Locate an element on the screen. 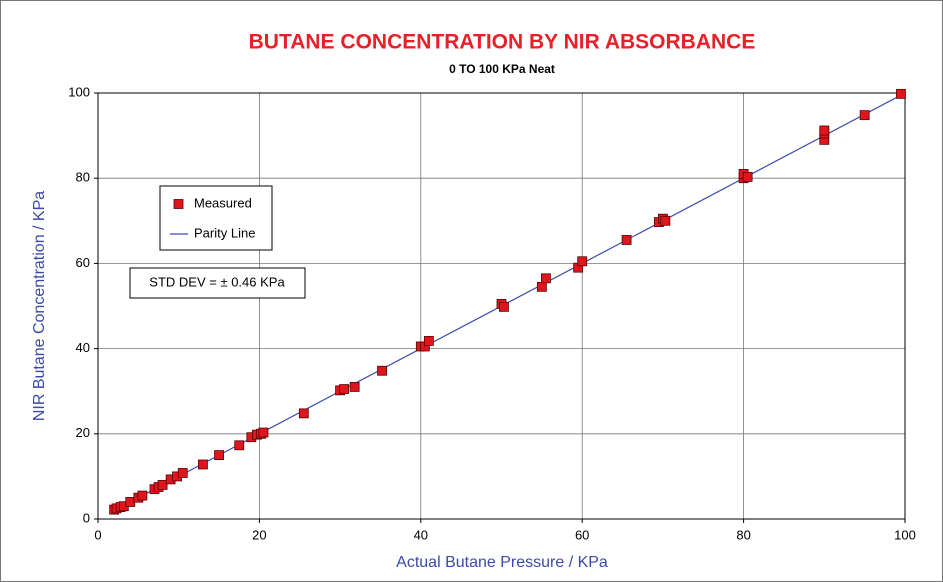  y-tick-label: 60 is located at coordinates (83, 262).